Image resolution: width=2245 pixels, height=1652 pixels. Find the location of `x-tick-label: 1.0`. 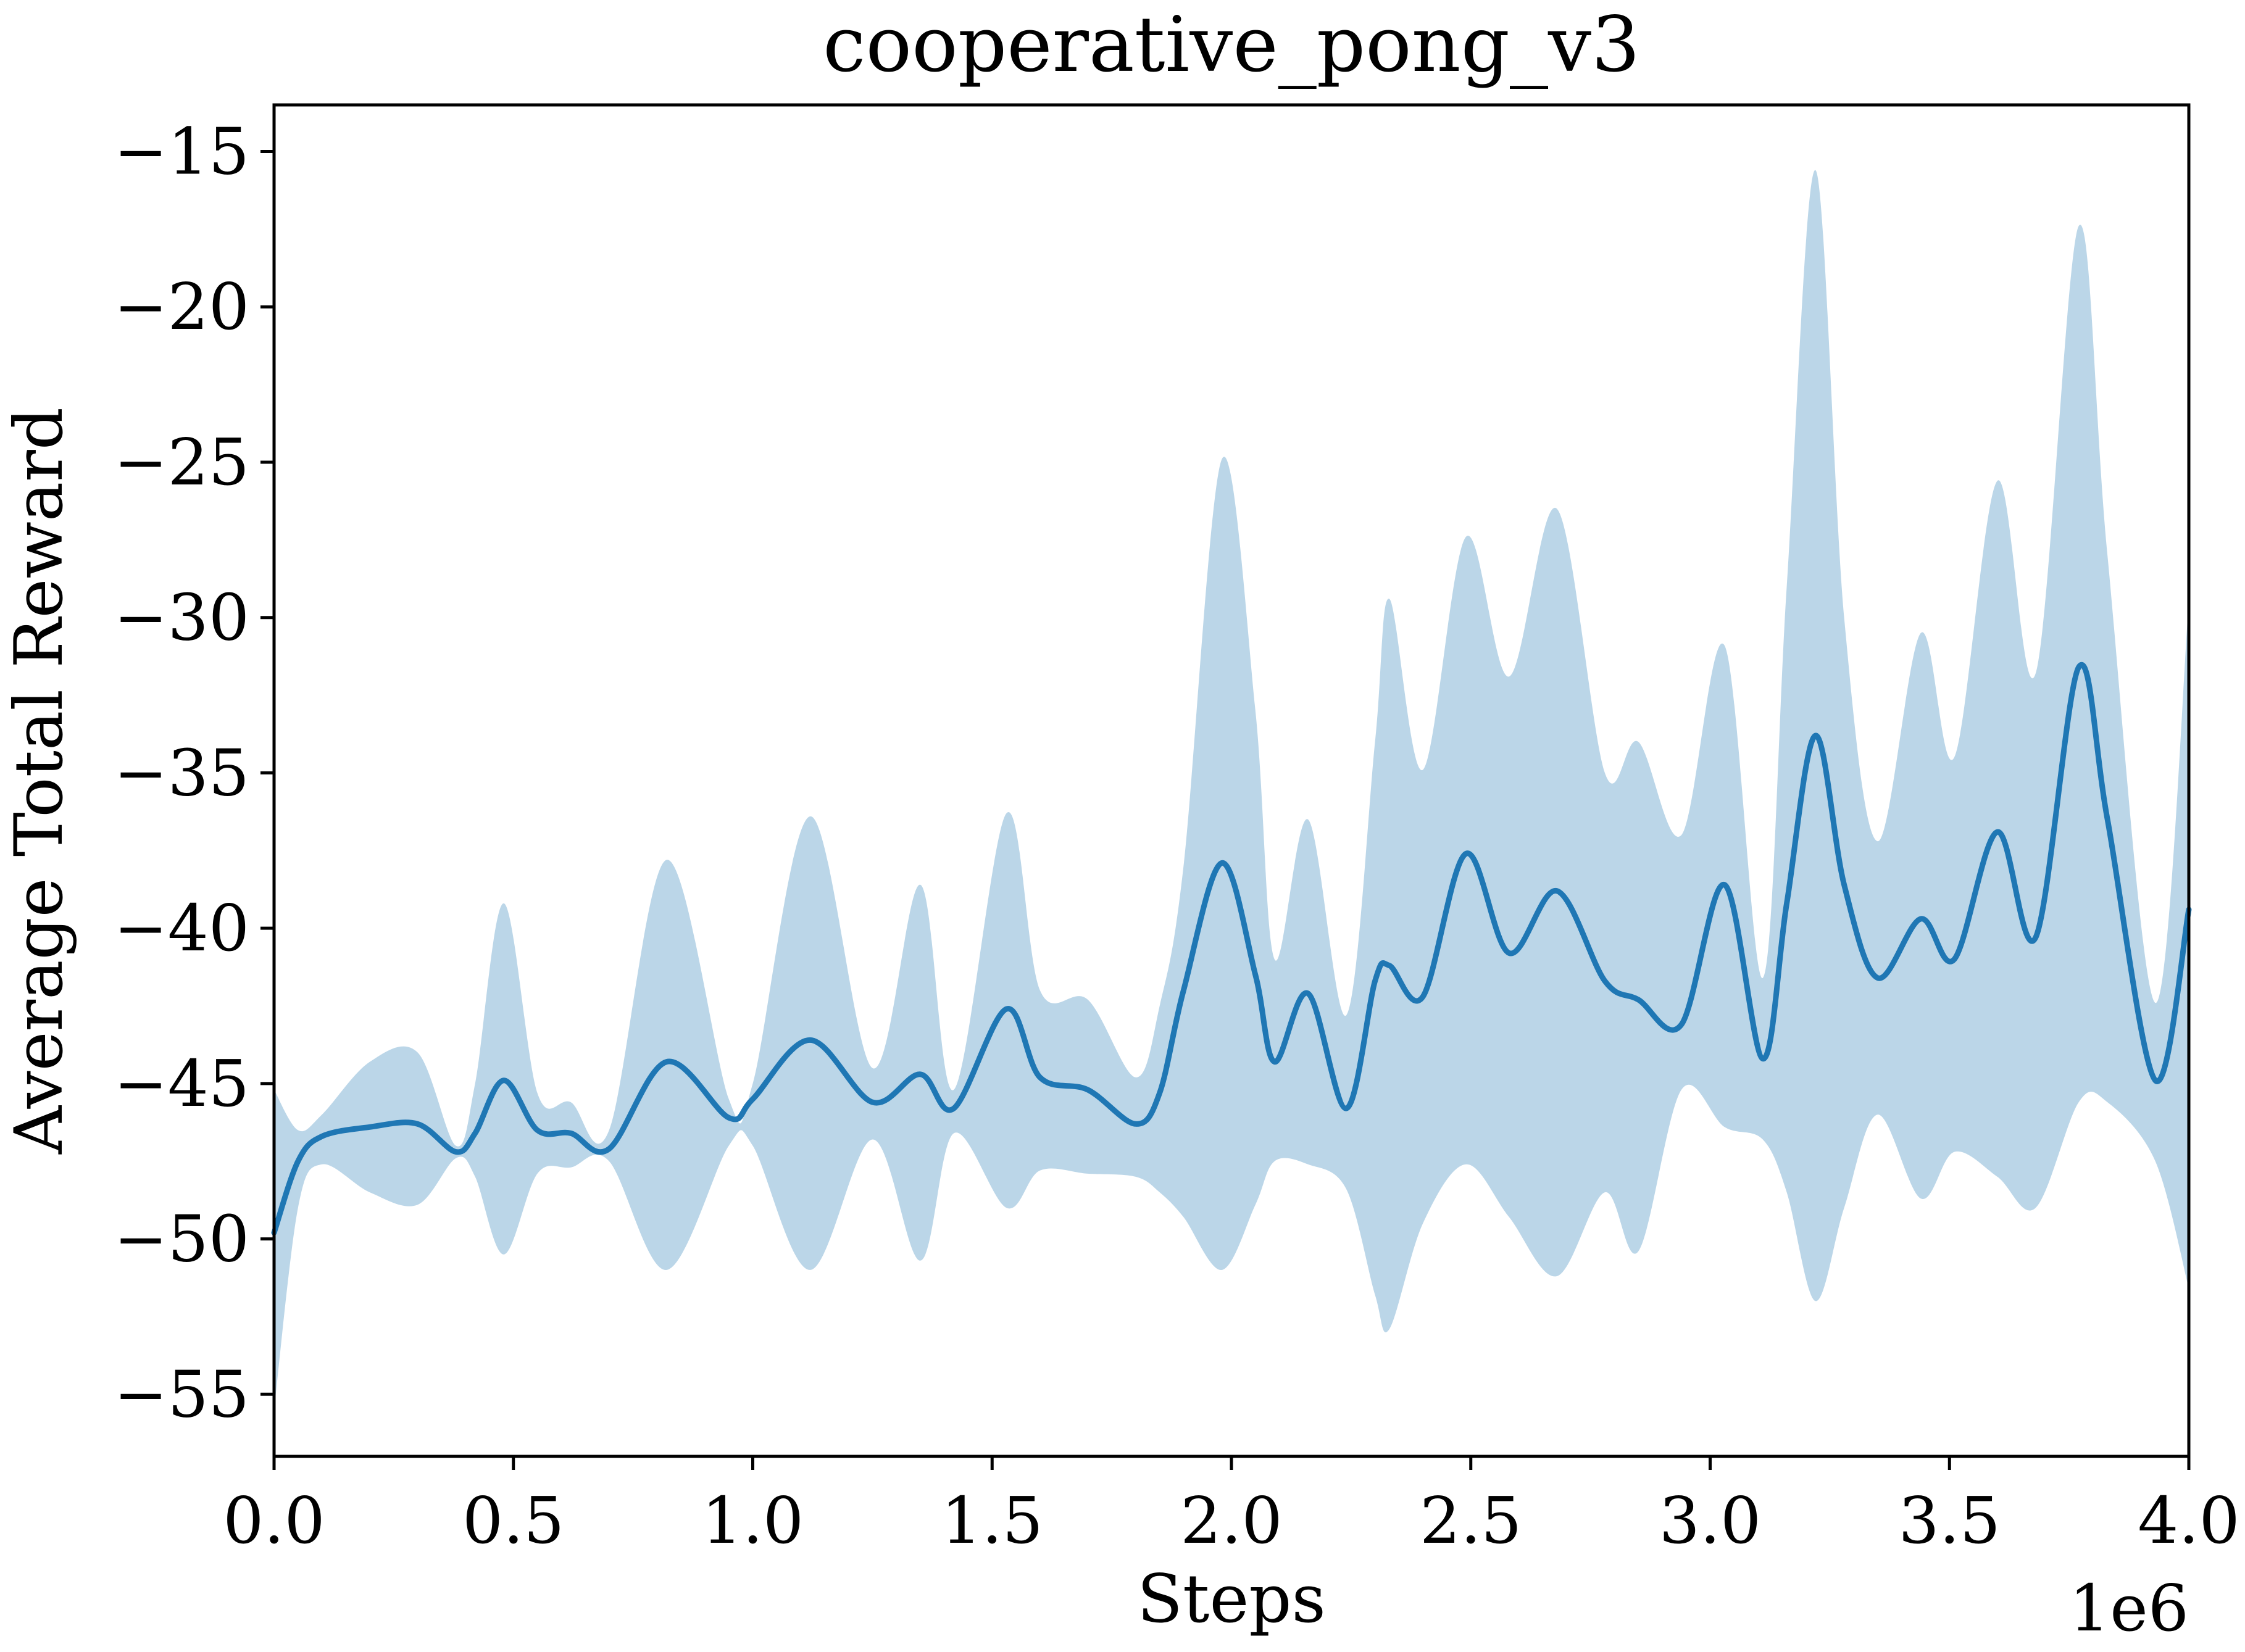

x-tick-label: 1.0 is located at coordinates (753, 1520).